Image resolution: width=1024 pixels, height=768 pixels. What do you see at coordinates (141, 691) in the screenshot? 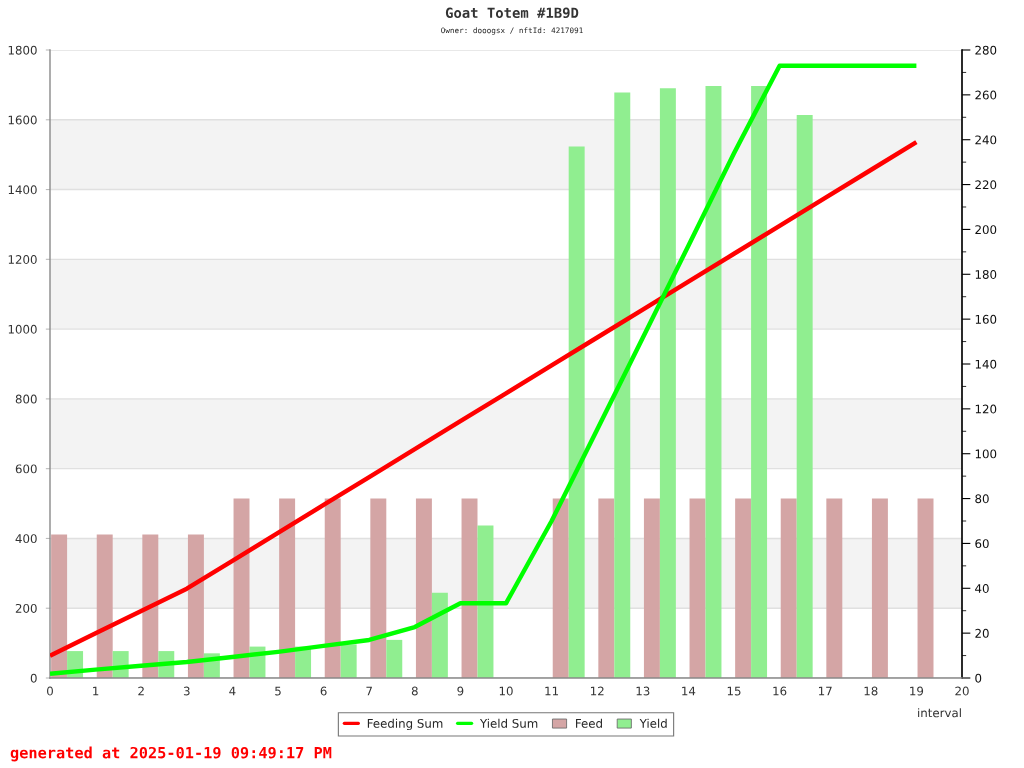
I see `x-tick-label: 2` at bounding box center [141, 691].